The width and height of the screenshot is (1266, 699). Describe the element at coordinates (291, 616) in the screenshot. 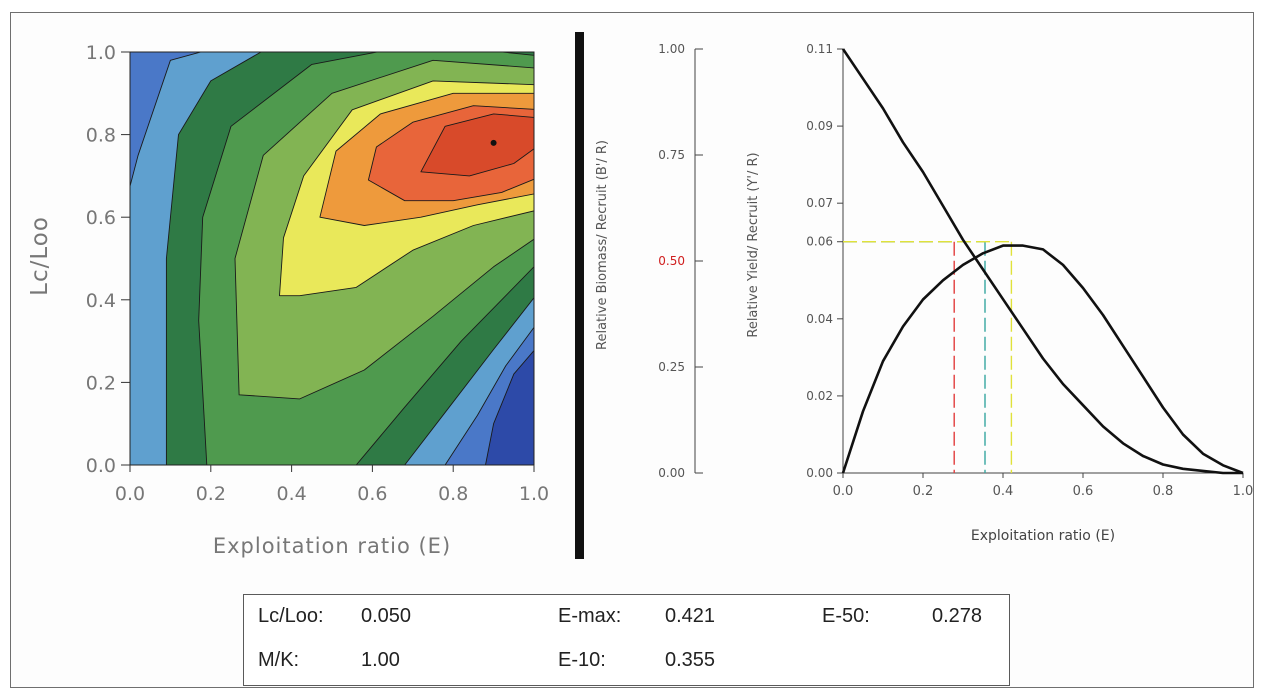

I see `lc-loo-label: Lc/Loo:` at that location.